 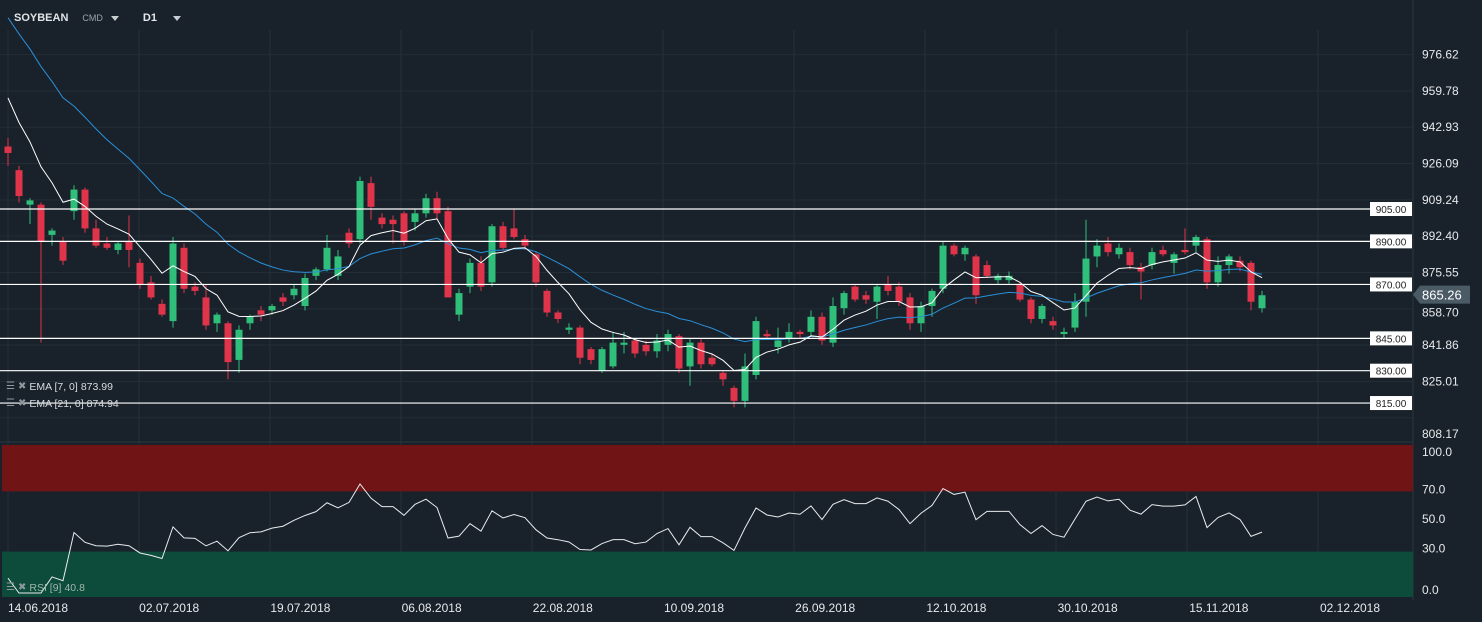 I want to click on ema7-label: EMA [7, 0], so click(x=53, y=387).